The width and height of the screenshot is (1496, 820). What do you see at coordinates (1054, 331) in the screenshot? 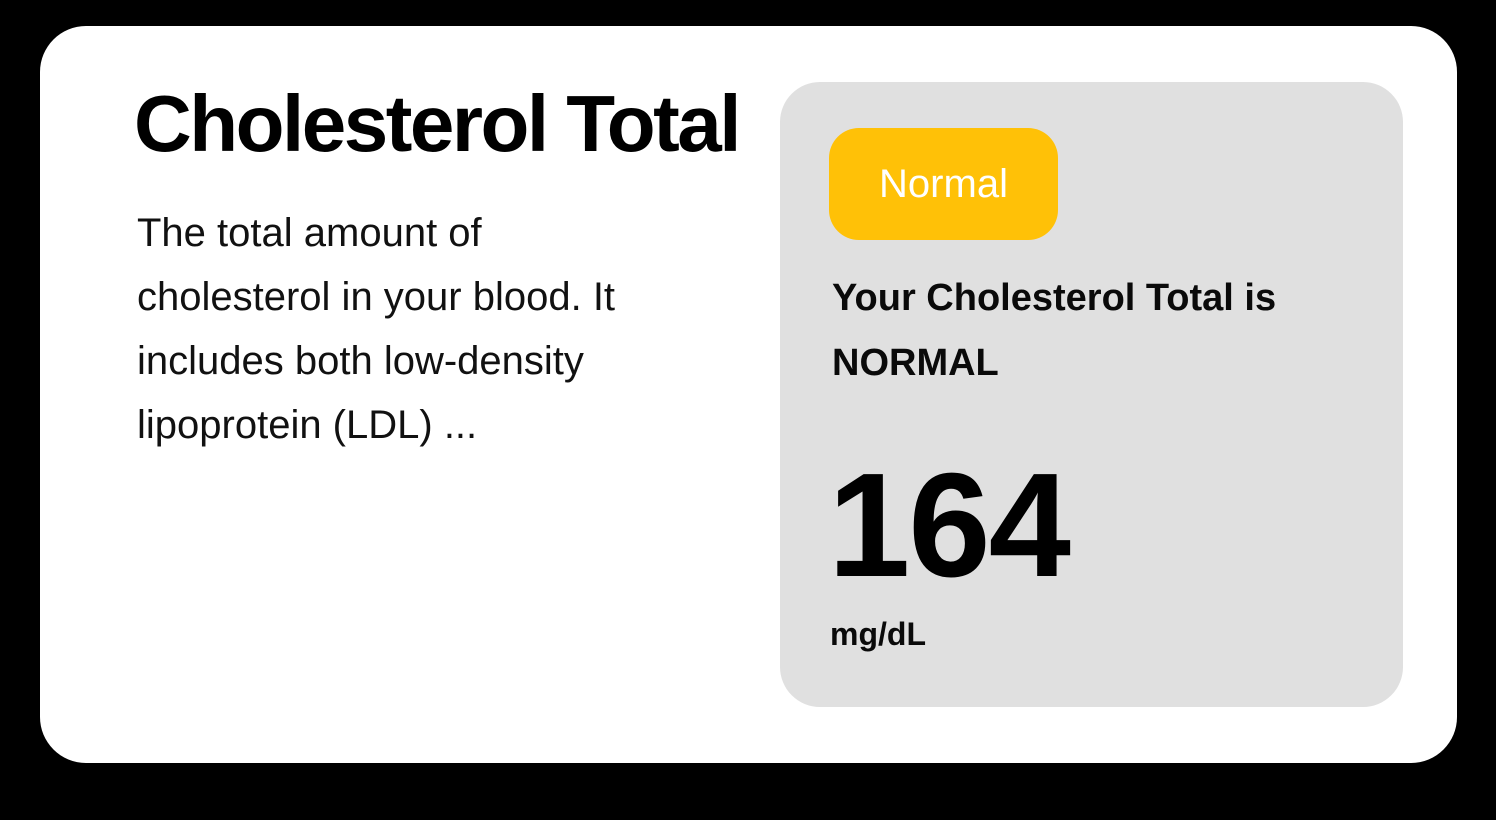
I see `status-text: Your Cholesterol Total is NORMAL` at bounding box center [1054, 331].